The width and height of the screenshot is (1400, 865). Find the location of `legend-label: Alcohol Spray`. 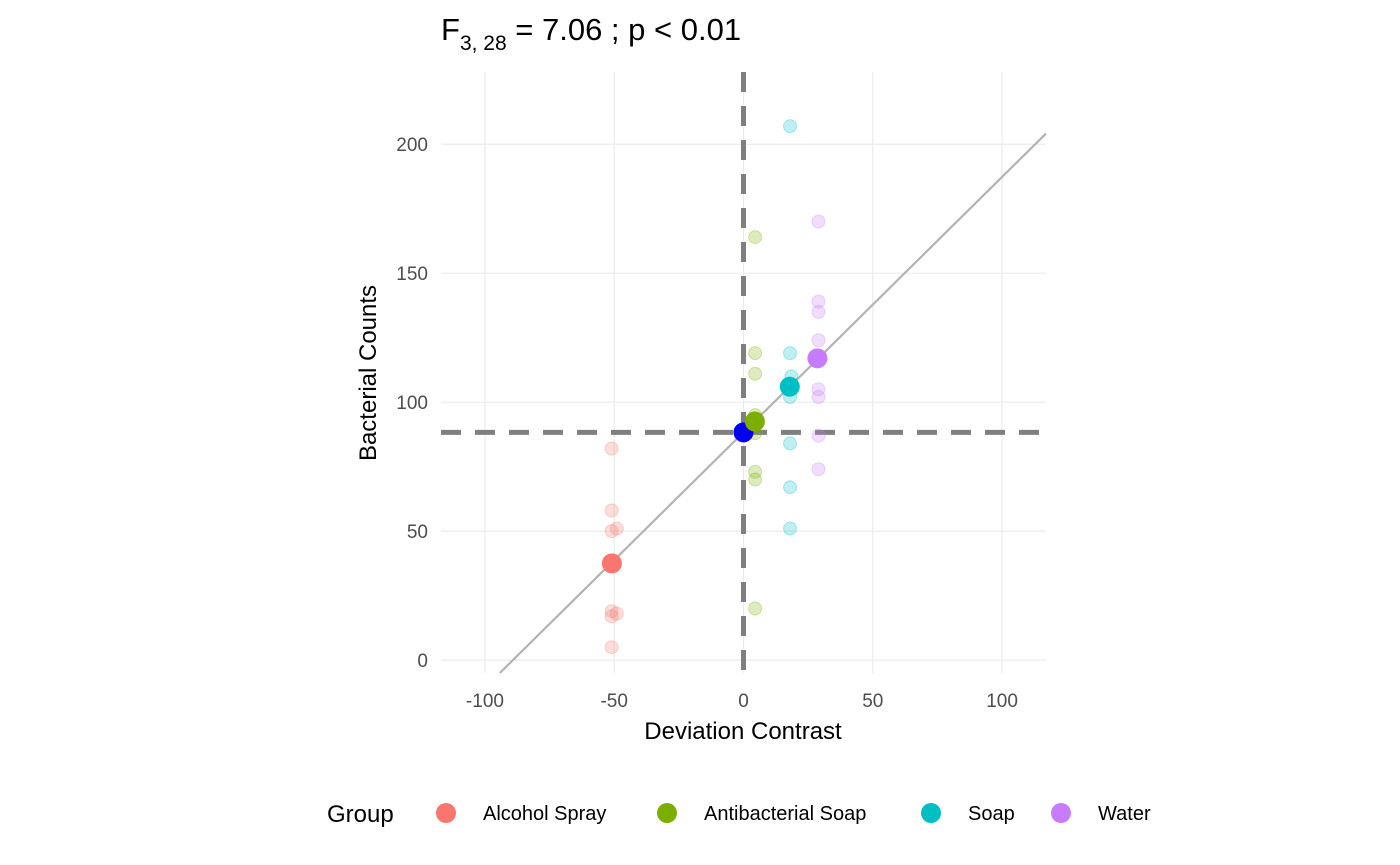

legend-label: Alcohol Spray is located at coordinates (544, 814).